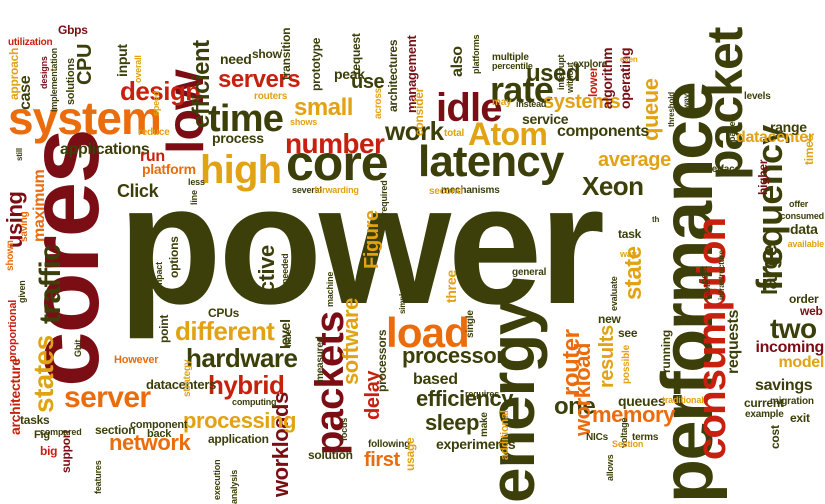 The height and width of the screenshot is (504, 825). I want to click on word-features: features, so click(98, 477).